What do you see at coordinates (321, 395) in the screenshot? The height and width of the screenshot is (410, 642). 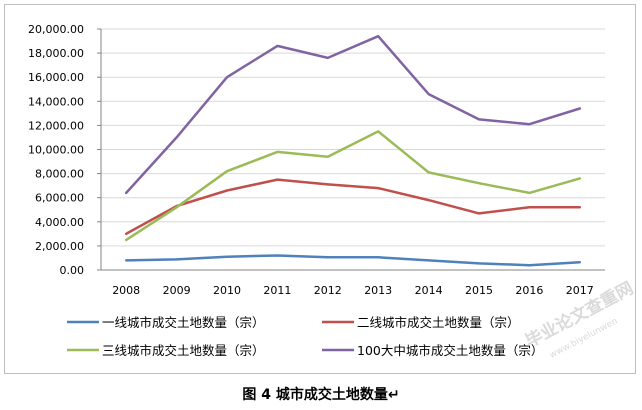 I see `figure-caption: 图 4 城市成交土地数量↵` at bounding box center [321, 395].